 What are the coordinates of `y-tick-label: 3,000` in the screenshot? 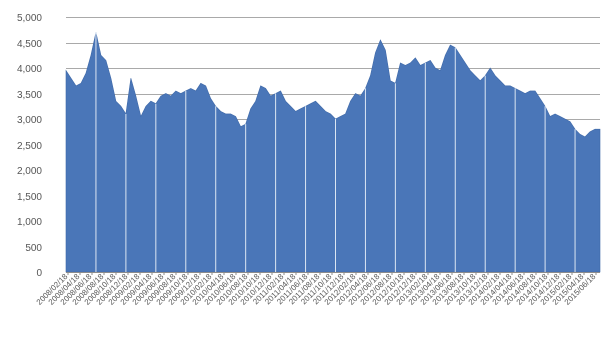 It's located at (29, 120).